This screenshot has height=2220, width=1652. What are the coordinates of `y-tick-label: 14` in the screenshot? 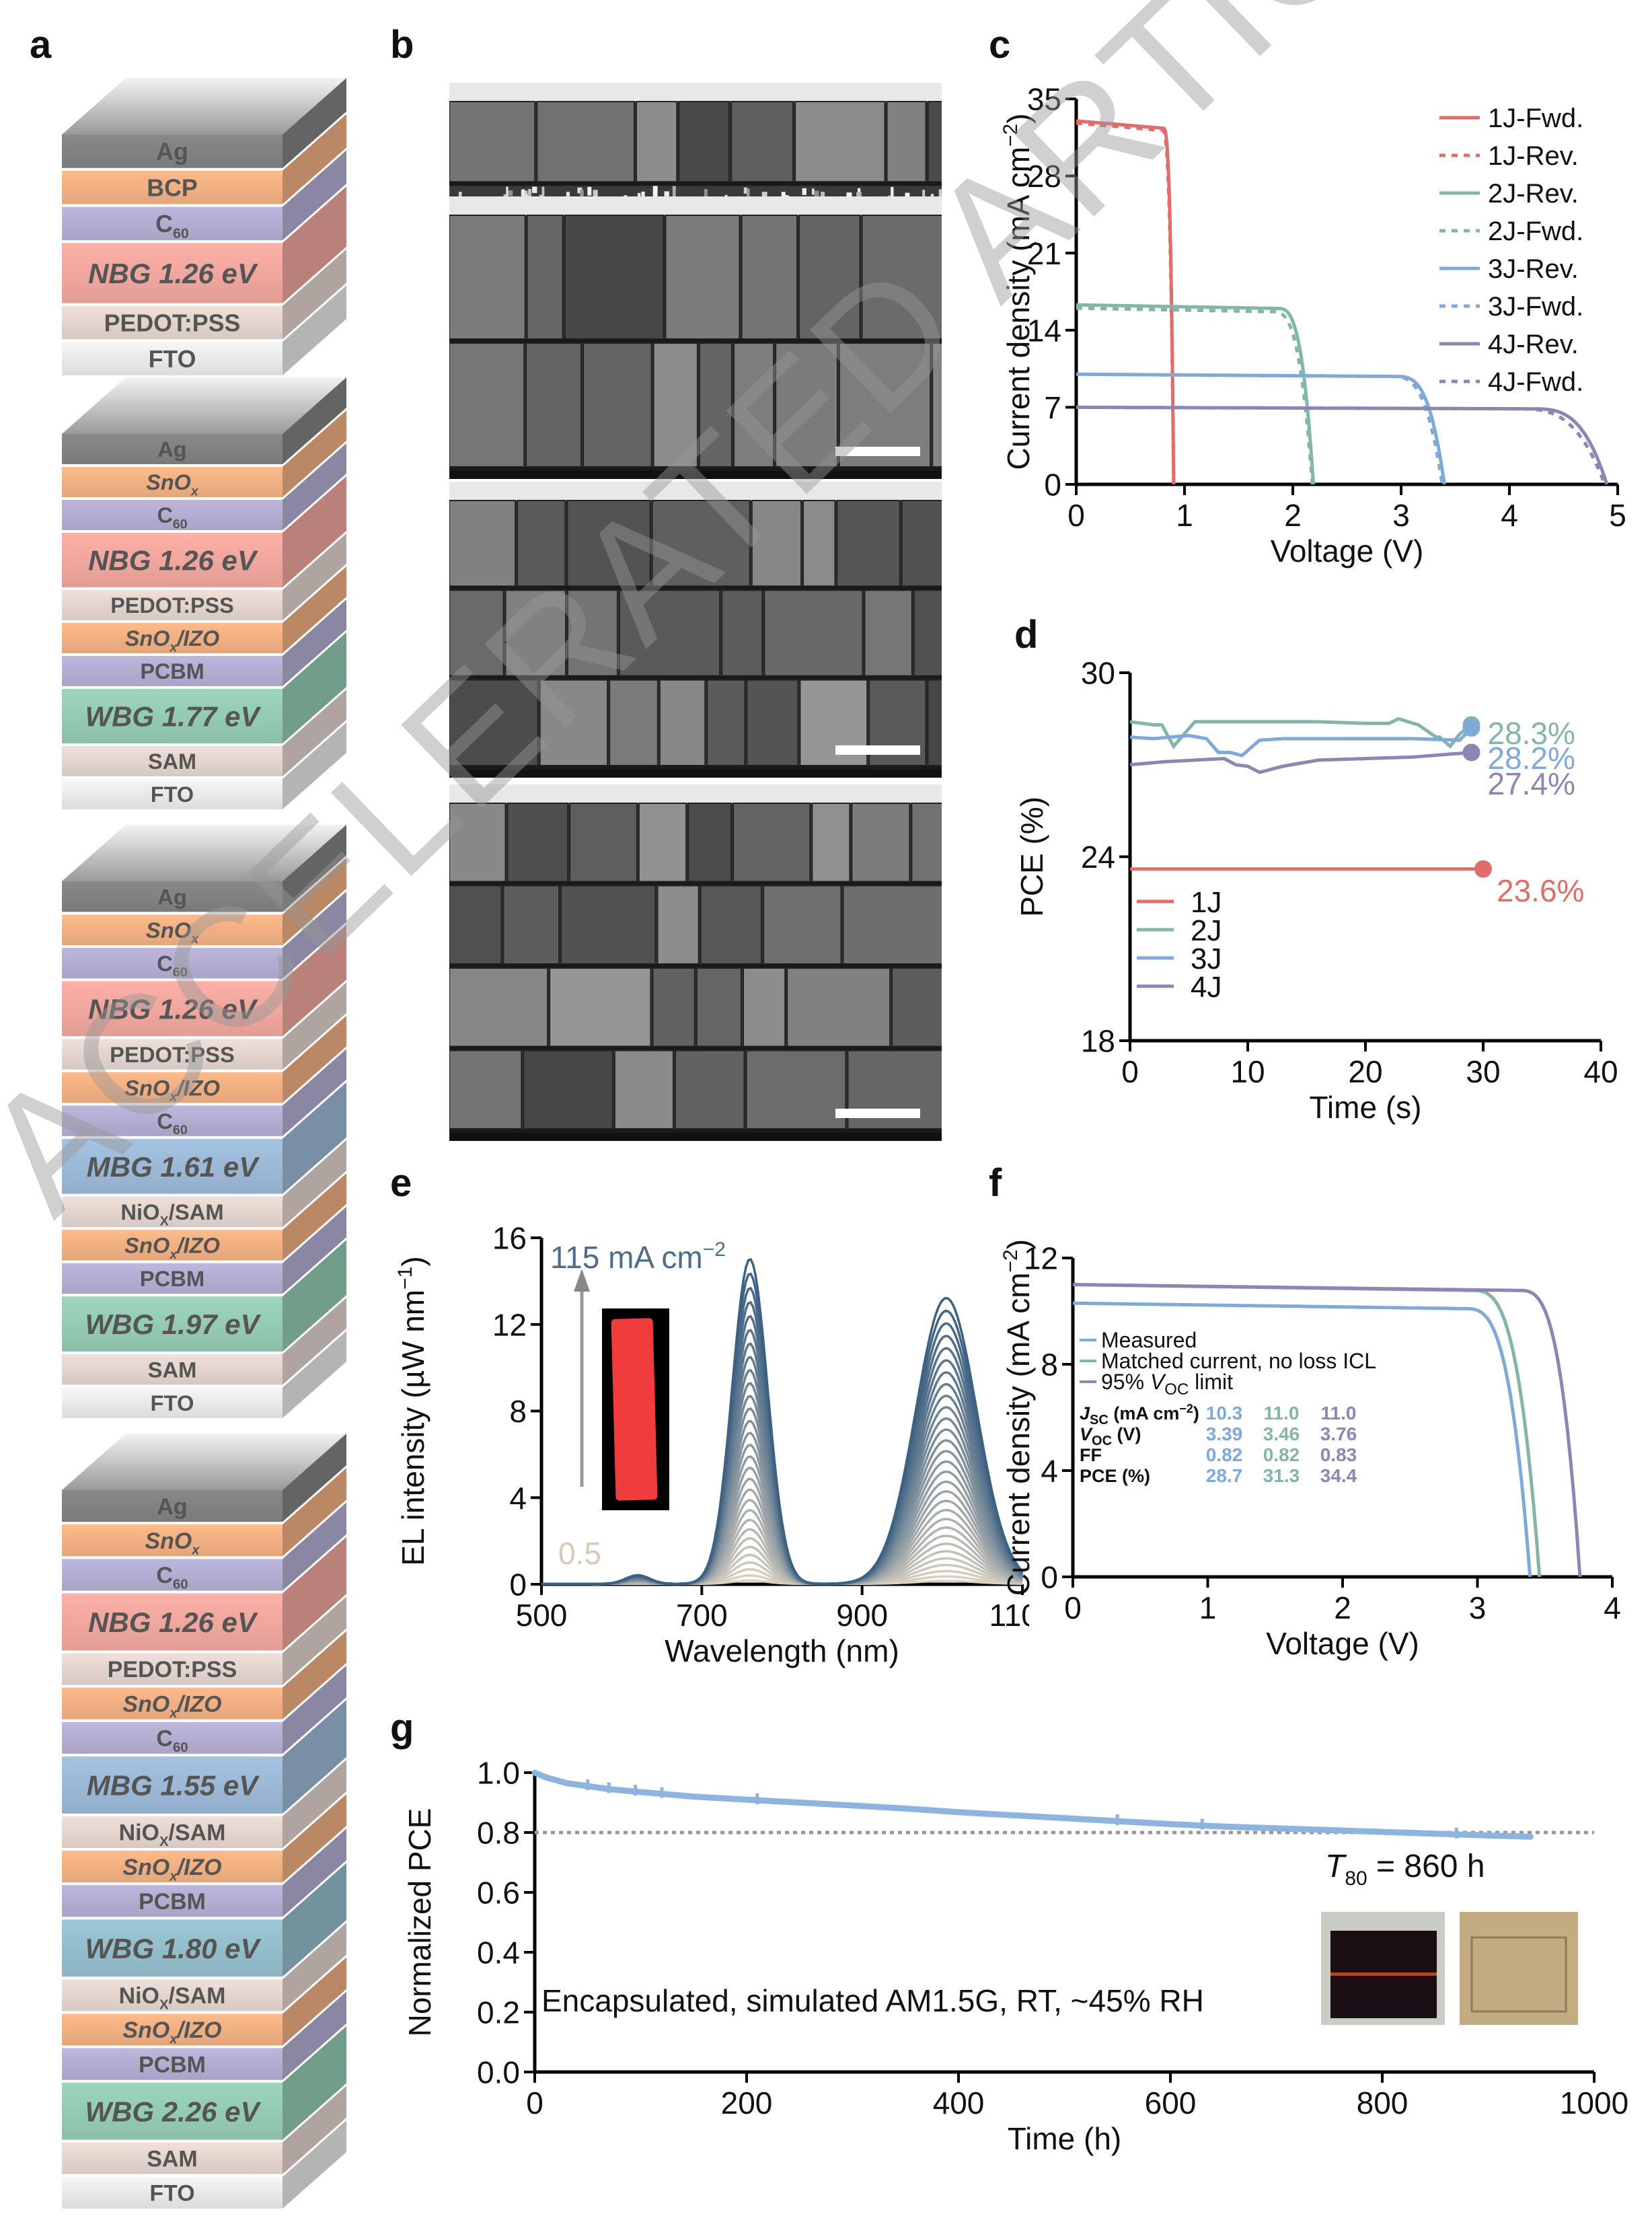 It's located at (1044, 330).